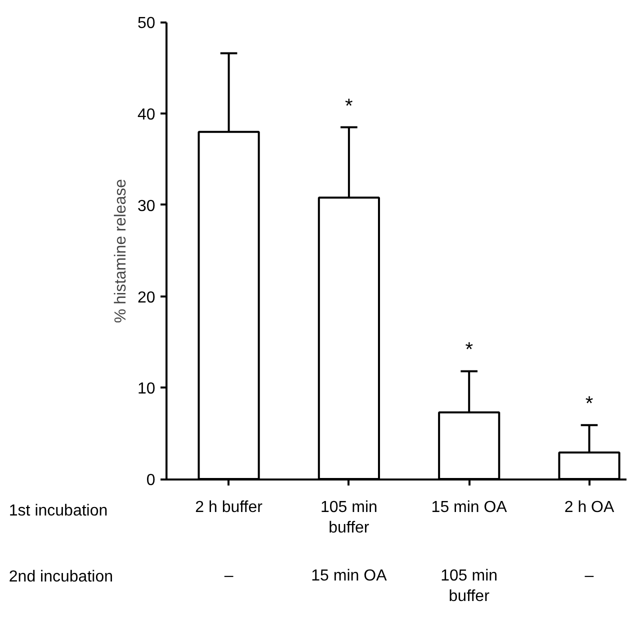 This screenshot has height=623, width=643. What do you see at coordinates (147, 297) in the screenshot?
I see `y-tick-label: 20` at bounding box center [147, 297].